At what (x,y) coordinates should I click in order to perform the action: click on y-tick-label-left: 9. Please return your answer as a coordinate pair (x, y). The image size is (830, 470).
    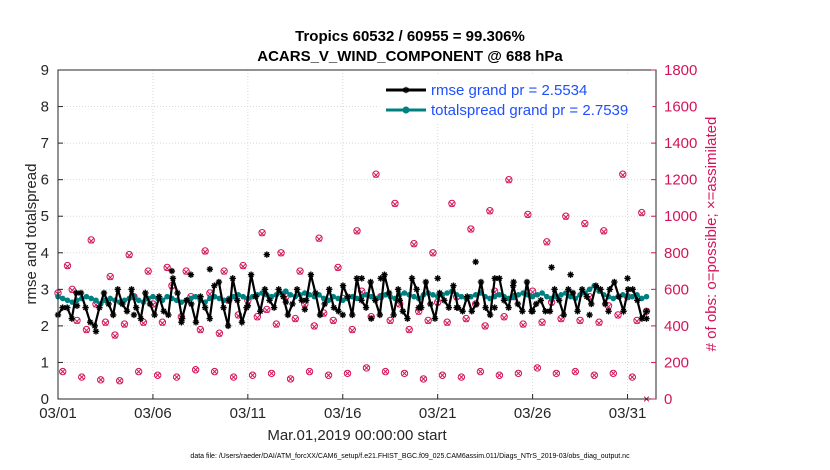
    Looking at the image, I should click on (45, 70).